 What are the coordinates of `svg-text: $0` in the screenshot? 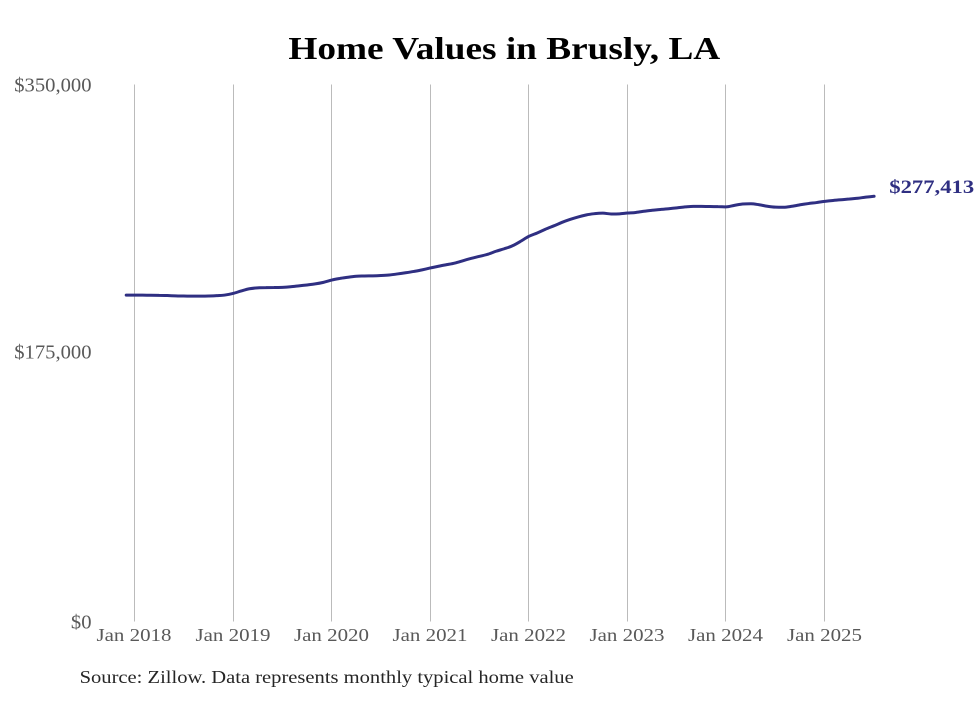 It's located at (81, 623).